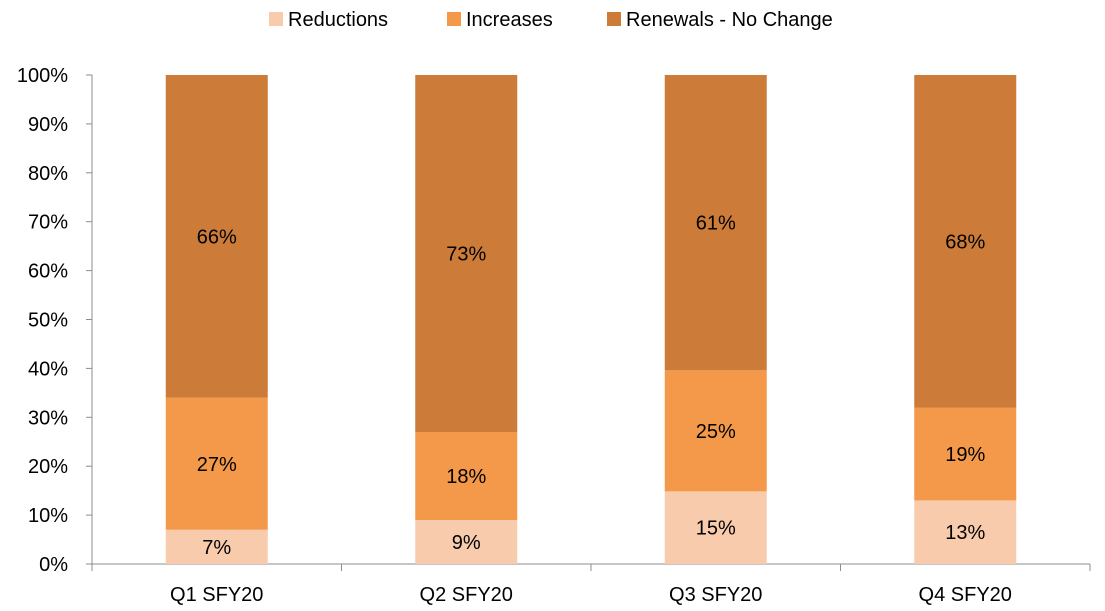  I want to click on legend: Reductions Increases Renewals - No Change, so click(551, 20).